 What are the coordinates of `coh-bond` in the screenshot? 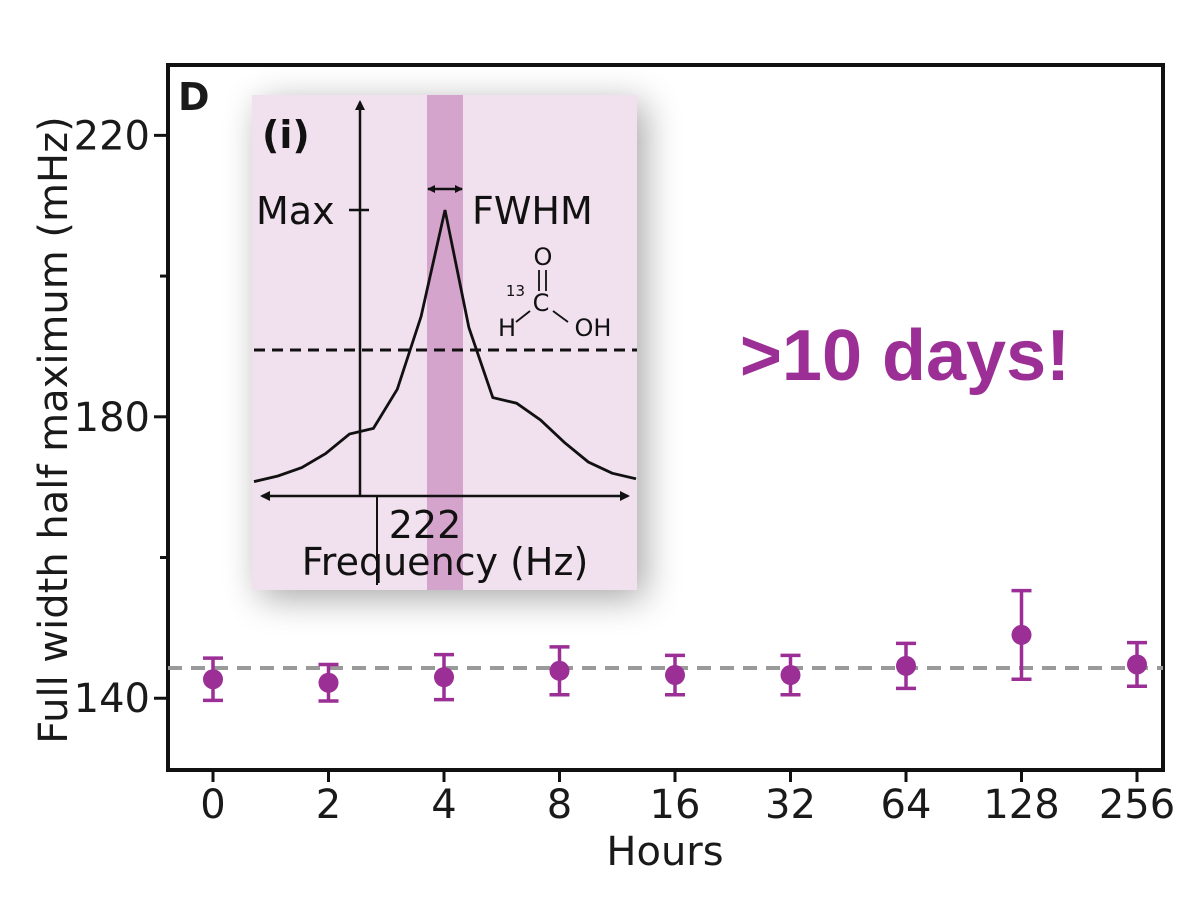 It's located at (560, 316).